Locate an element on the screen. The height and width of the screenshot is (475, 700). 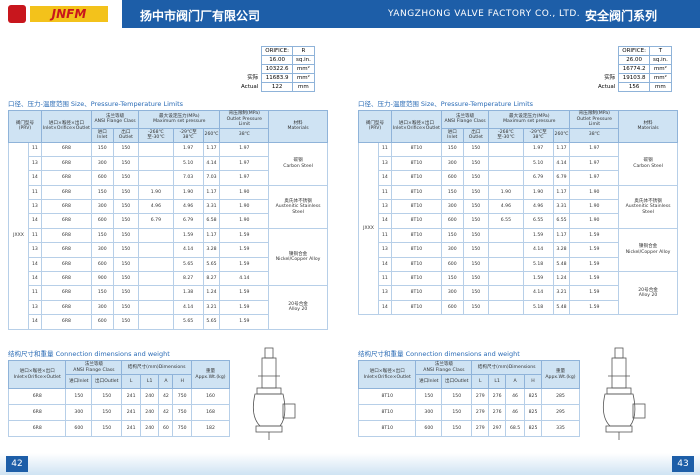
data-cell: 42 is located at coordinates (166, 412).